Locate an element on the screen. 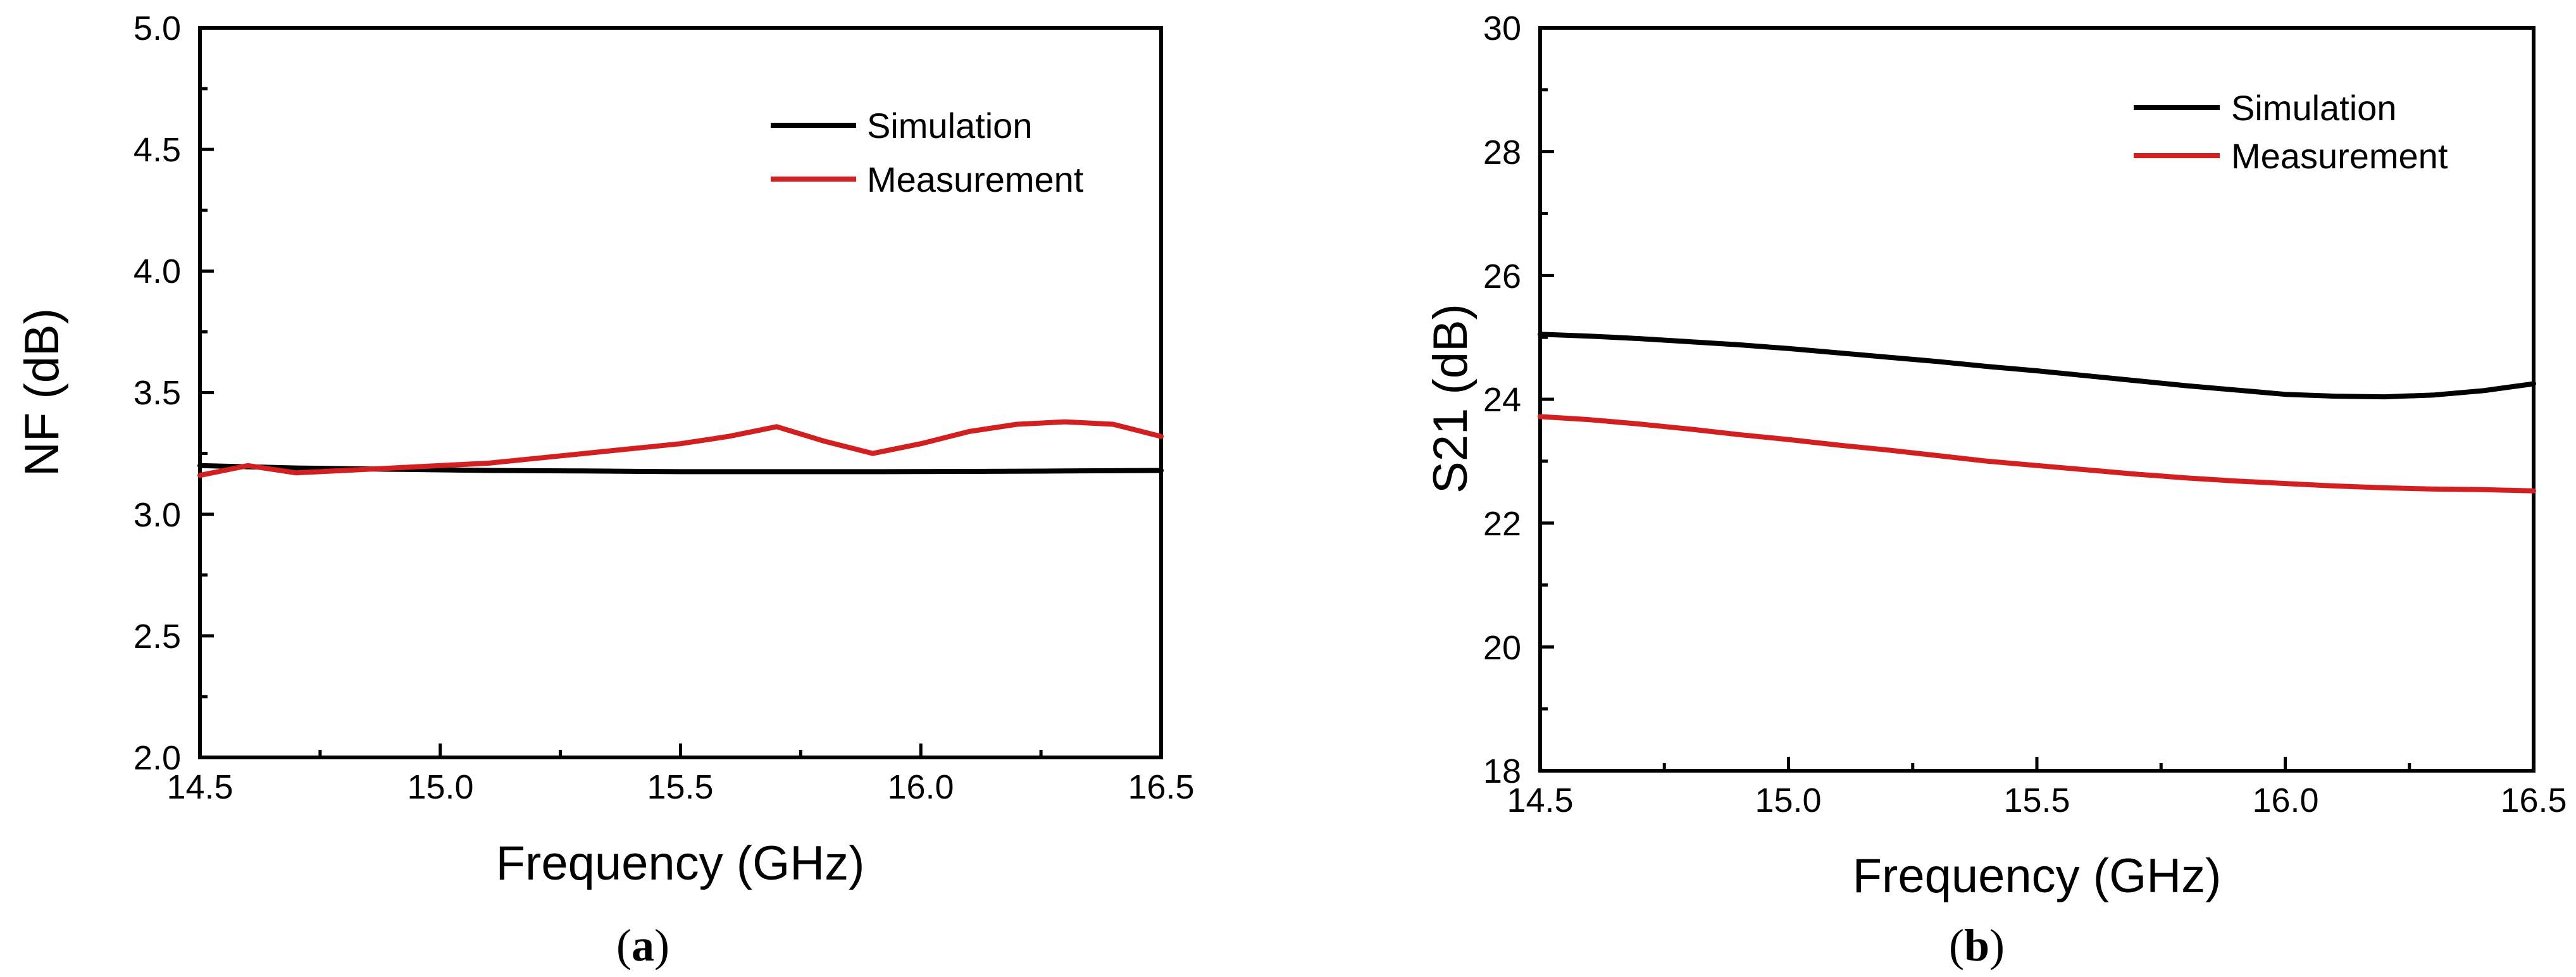 The height and width of the screenshot is (977, 2576). panel-letter: b is located at coordinates (1976, 946).